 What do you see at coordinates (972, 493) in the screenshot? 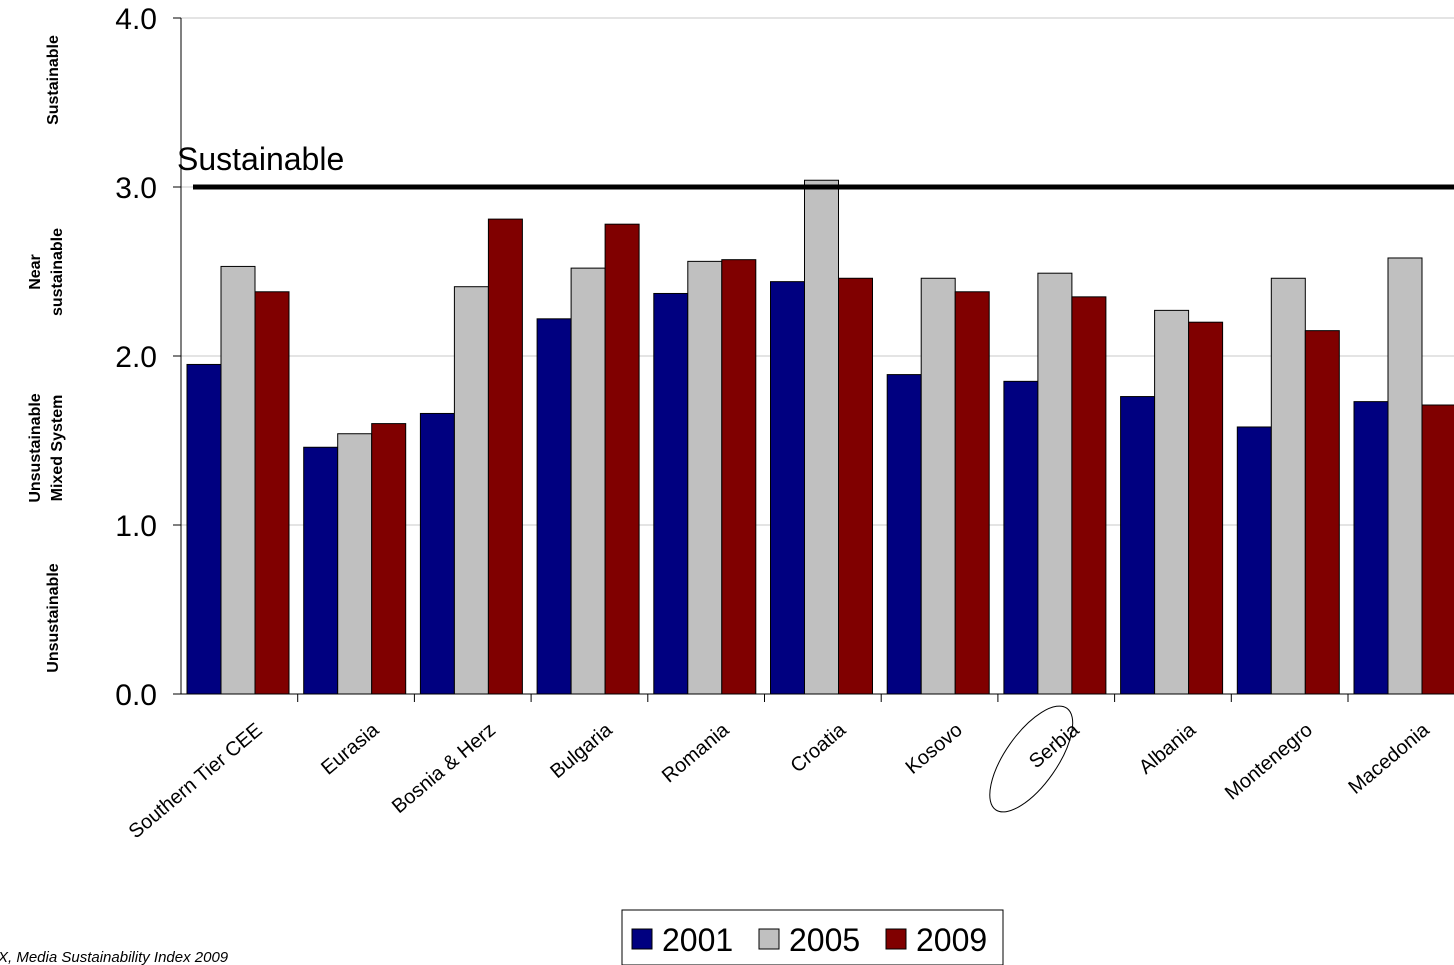
I see `bar-2009-kosovo` at bounding box center [972, 493].